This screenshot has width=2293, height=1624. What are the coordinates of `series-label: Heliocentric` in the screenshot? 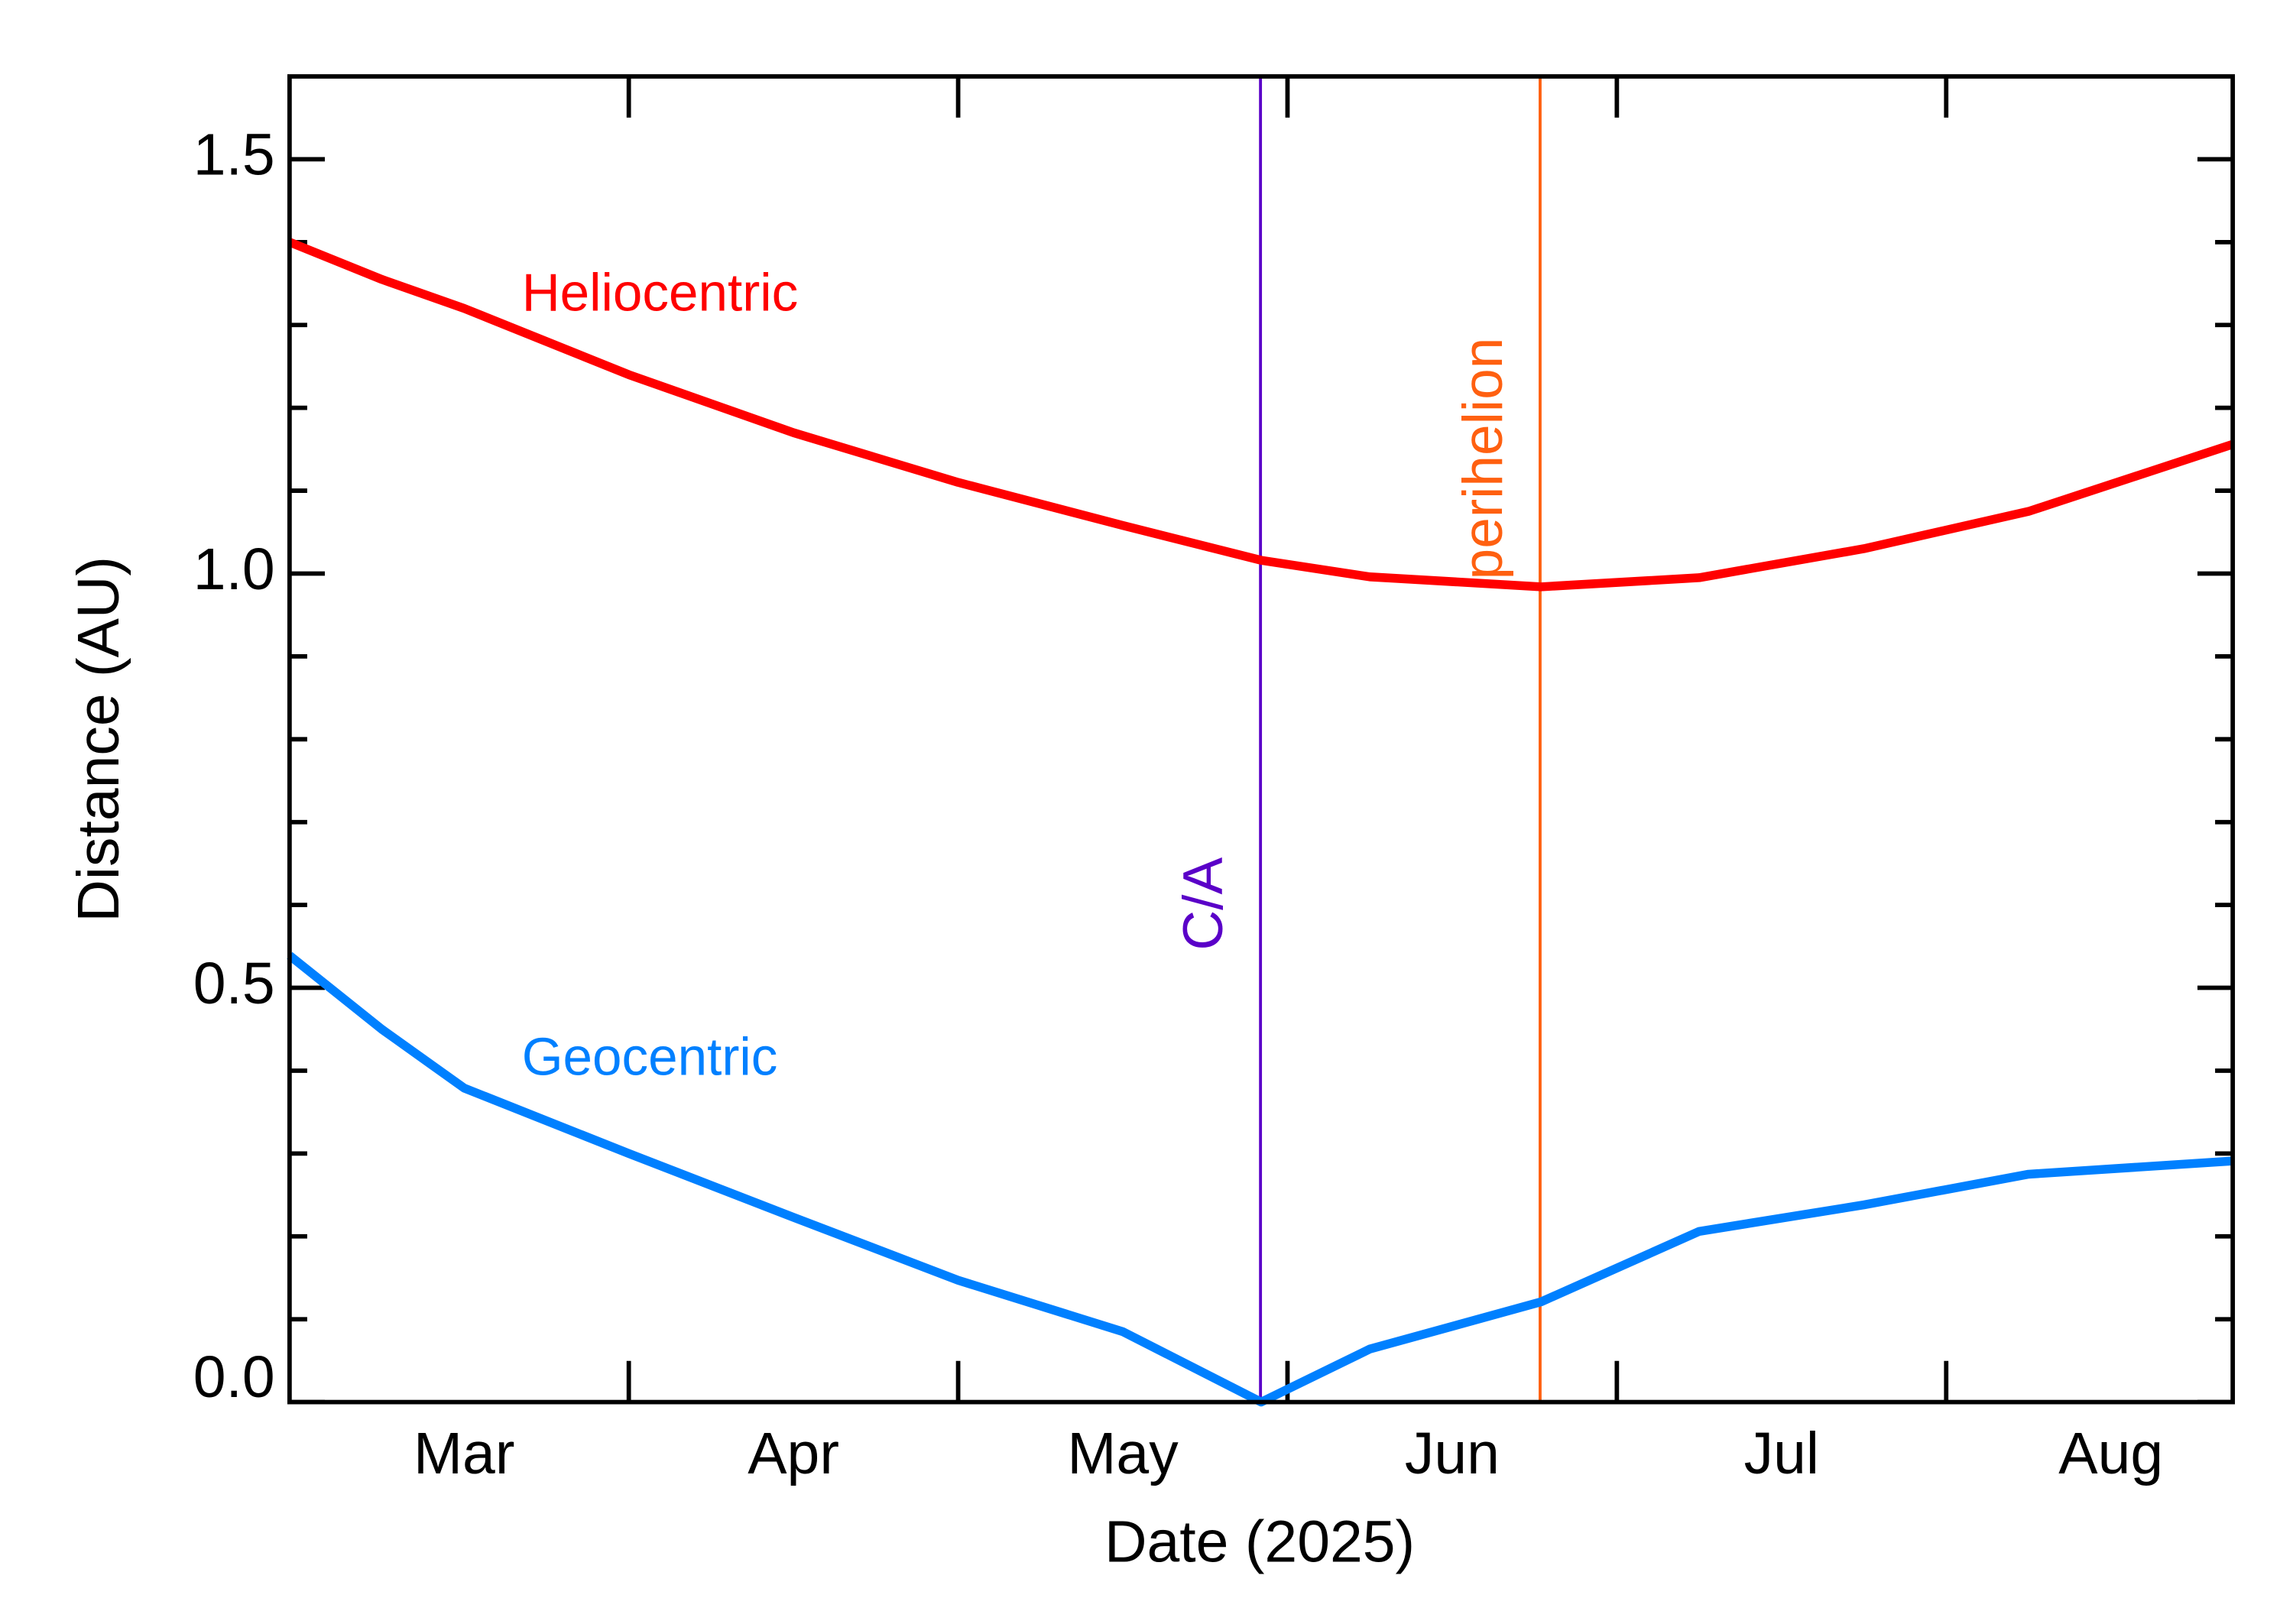 It's located at (660, 293).